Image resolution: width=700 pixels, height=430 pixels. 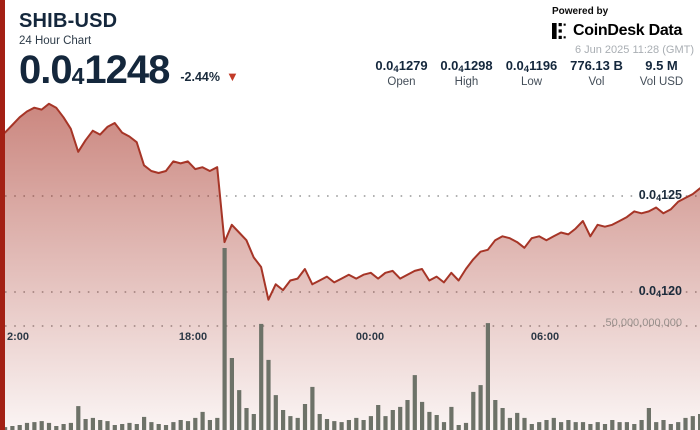 What do you see at coordinates (660, 195) in the screenshot?
I see `y-tick-price-125: 0.04125` at bounding box center [660, 195].